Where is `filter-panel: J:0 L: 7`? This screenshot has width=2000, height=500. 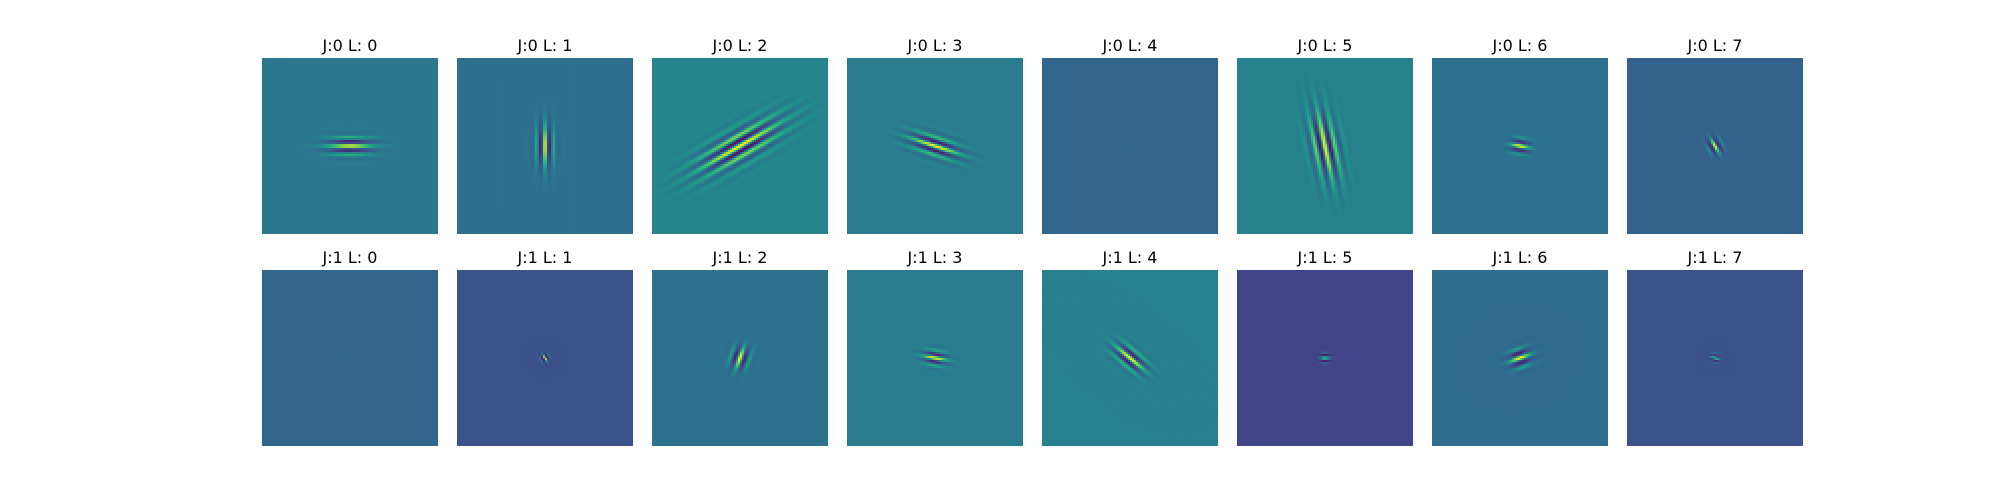 filter-panel: J:0 L: 7 is located at coordinates (1715, 139).